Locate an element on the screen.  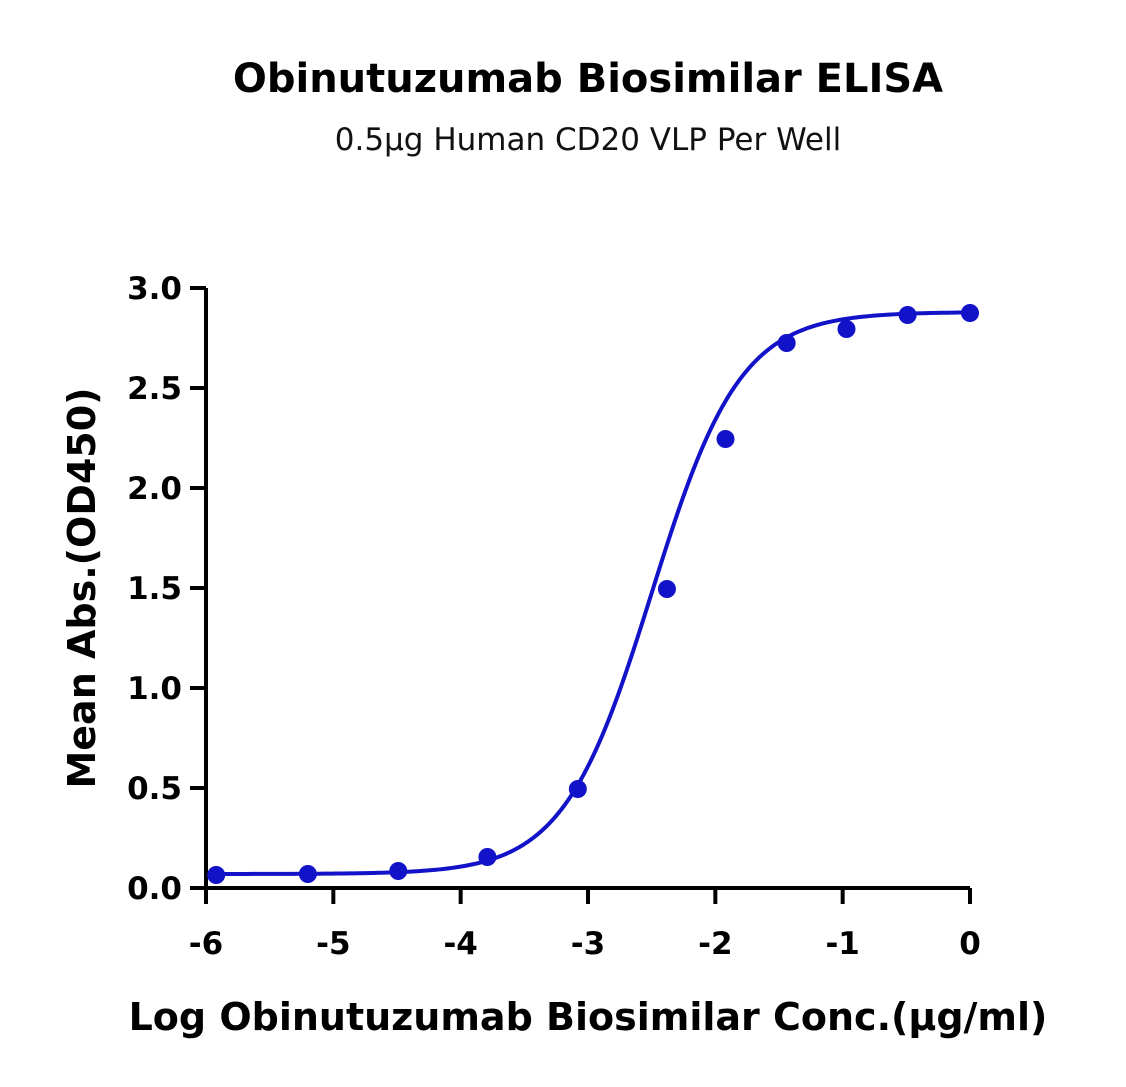
y-ticks: 0.0 0.5 1.0 1.5 2.0 2.5 3.0 is located at coordinates (166, 589).